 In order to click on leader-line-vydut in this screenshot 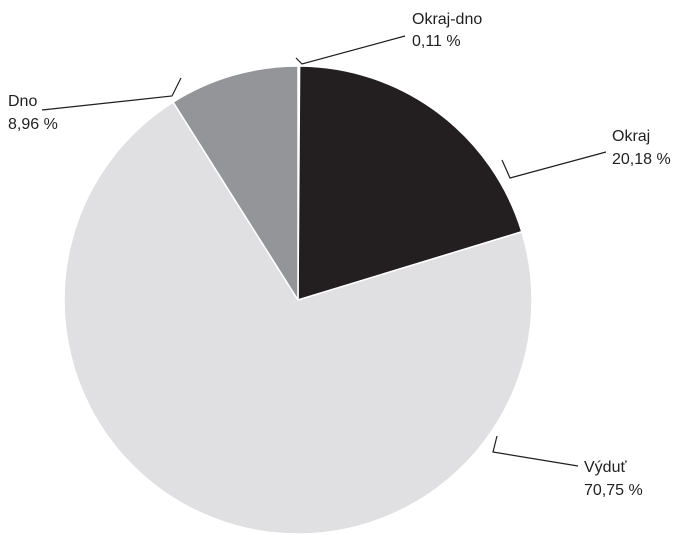, I will do `click(535, 451)`.